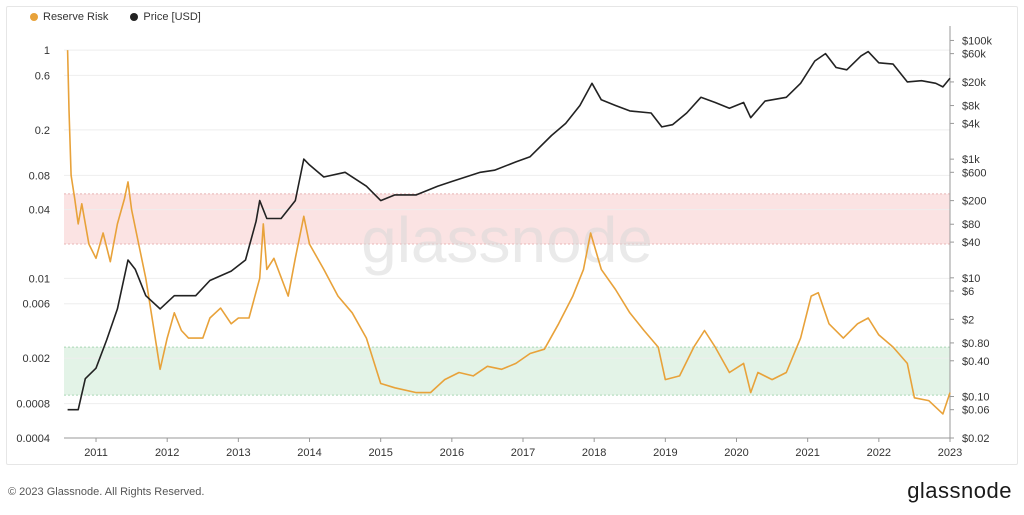 Image resolution: width=1024 pixels, height=515 pixels. Describe the element at coordinates (380, 453) in the screenshot. I see `x-tick-label: 2015` at that location.